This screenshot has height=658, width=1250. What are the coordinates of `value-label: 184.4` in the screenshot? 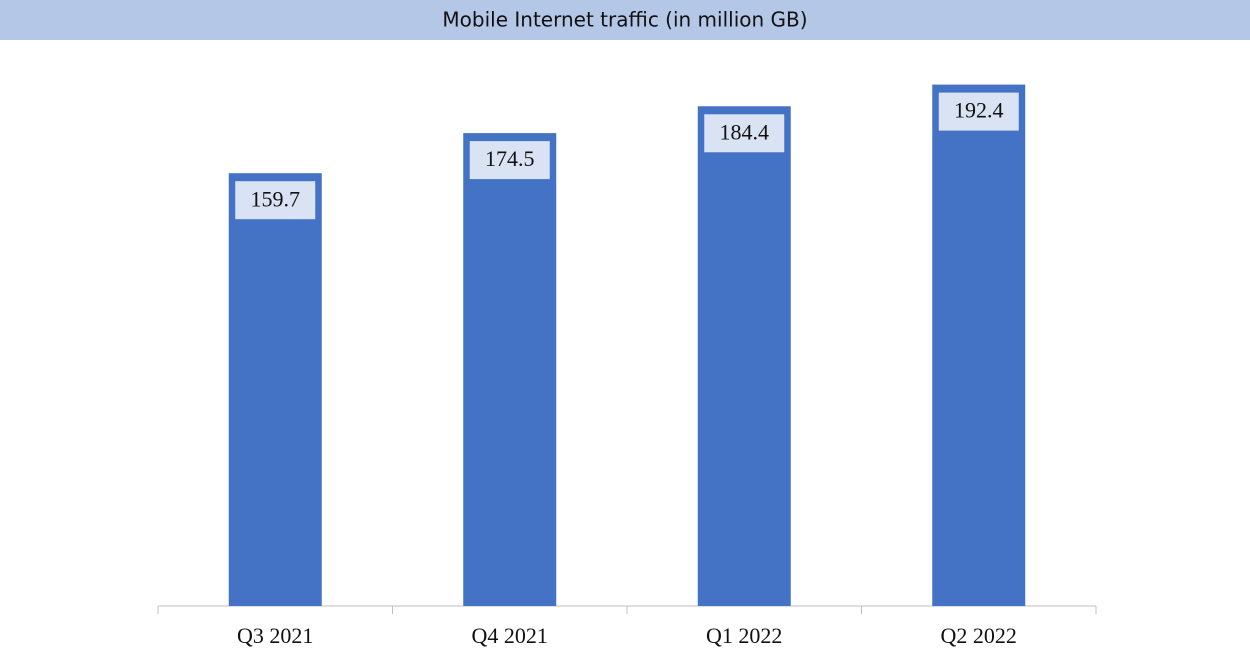 It's located at (745, 131).